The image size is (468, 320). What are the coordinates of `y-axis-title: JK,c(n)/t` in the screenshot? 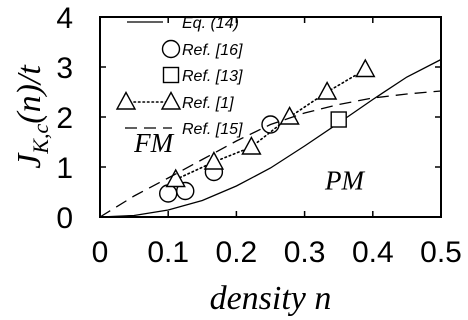 It's located at (32, 116).